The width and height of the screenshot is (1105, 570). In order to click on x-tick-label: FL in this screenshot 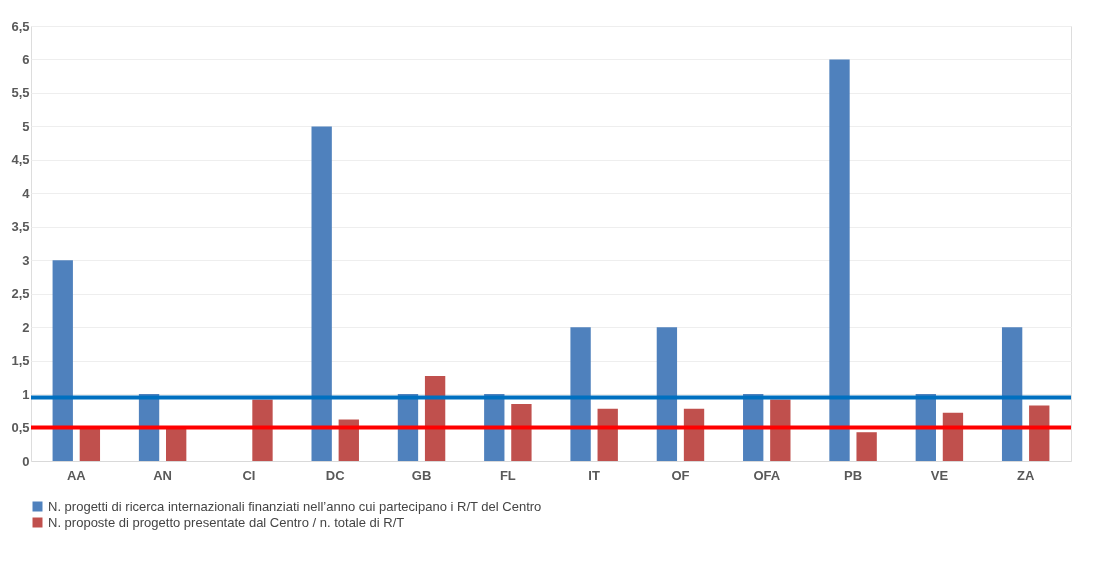, I will do `click(507, 475)`.